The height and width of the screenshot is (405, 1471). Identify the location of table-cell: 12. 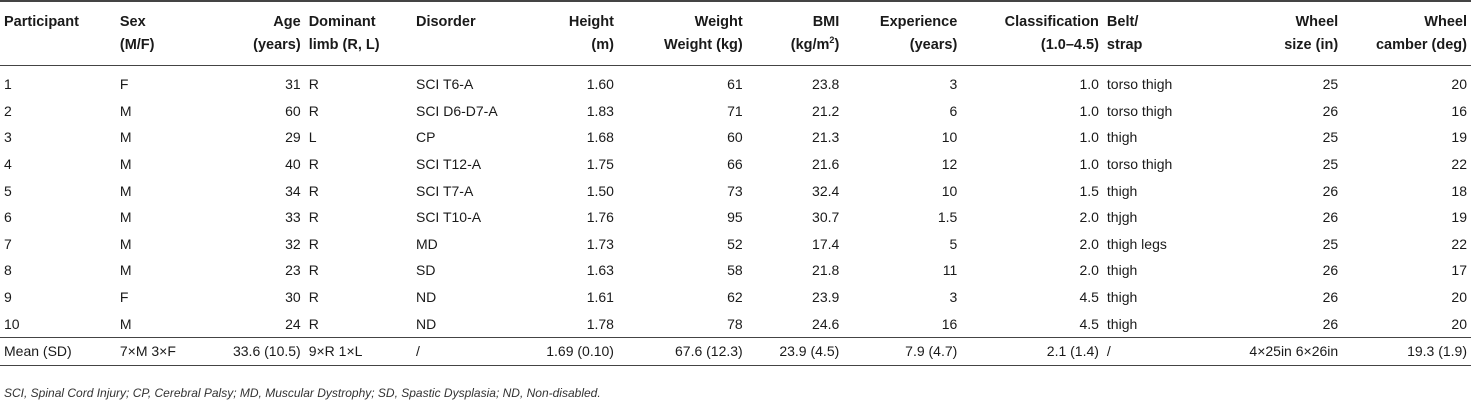
(949, 164).